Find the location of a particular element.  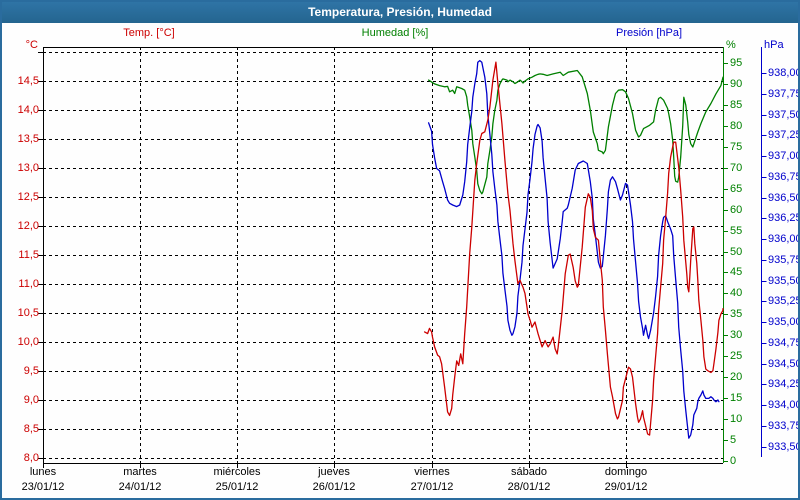

humidity-tick-label: 80 is located at coordinates (736, 126).